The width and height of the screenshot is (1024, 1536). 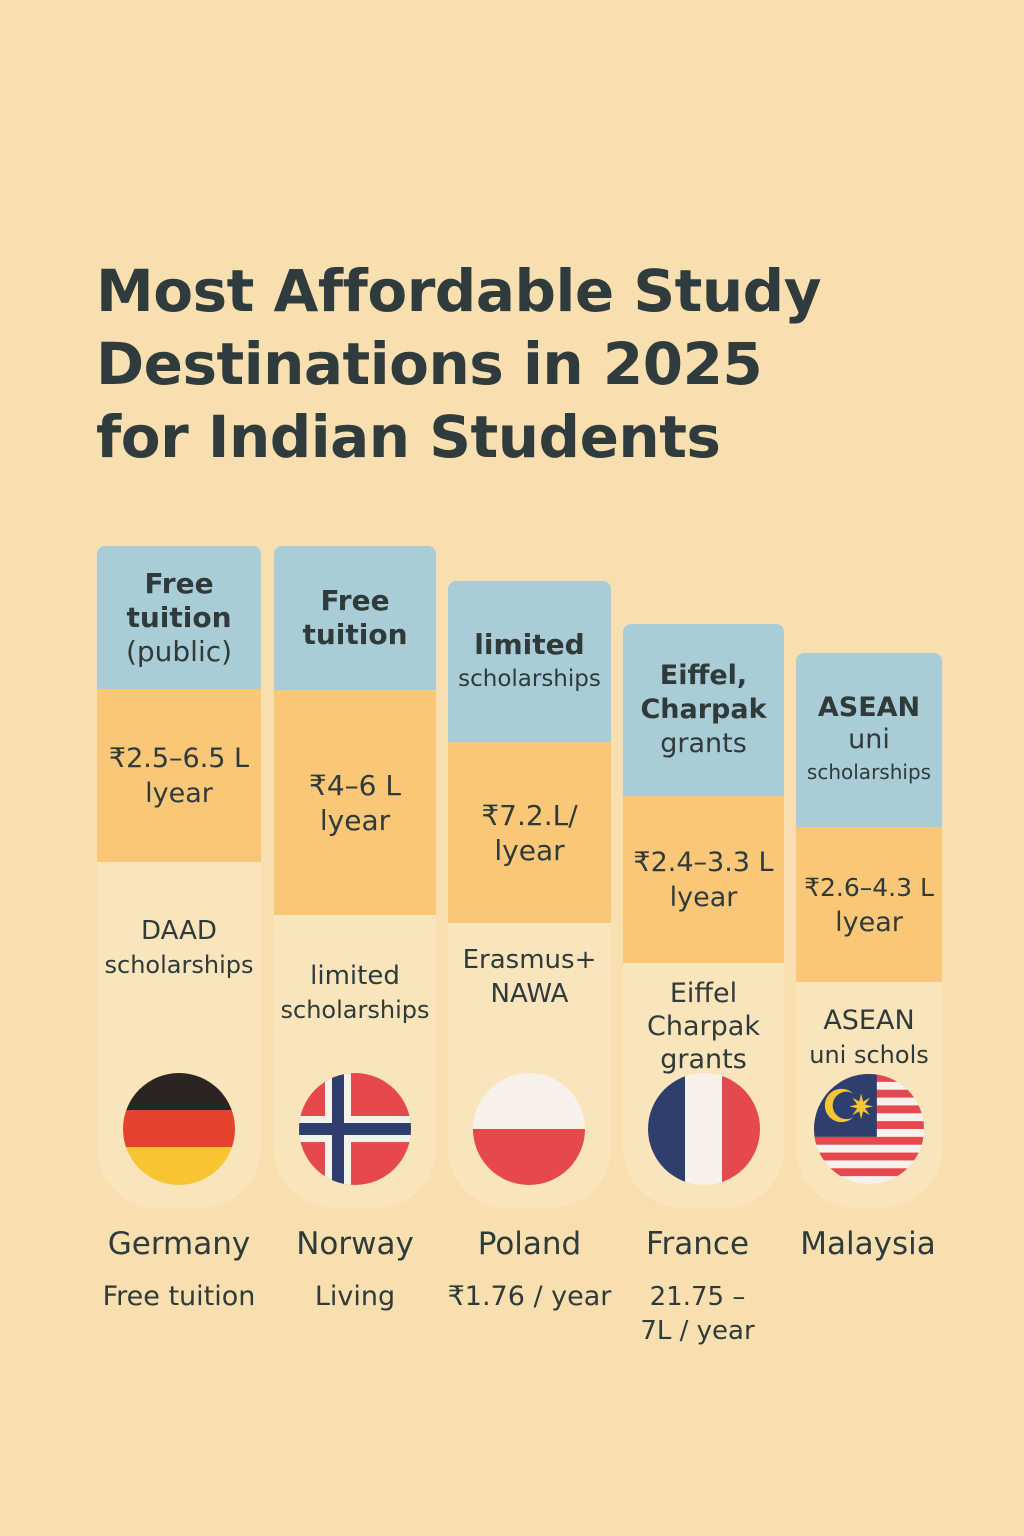 What do you see at coordinates (355, 785) in the screenshot?
I see `cost-text: ₹4–6 L` at bounding box center [355, 785].